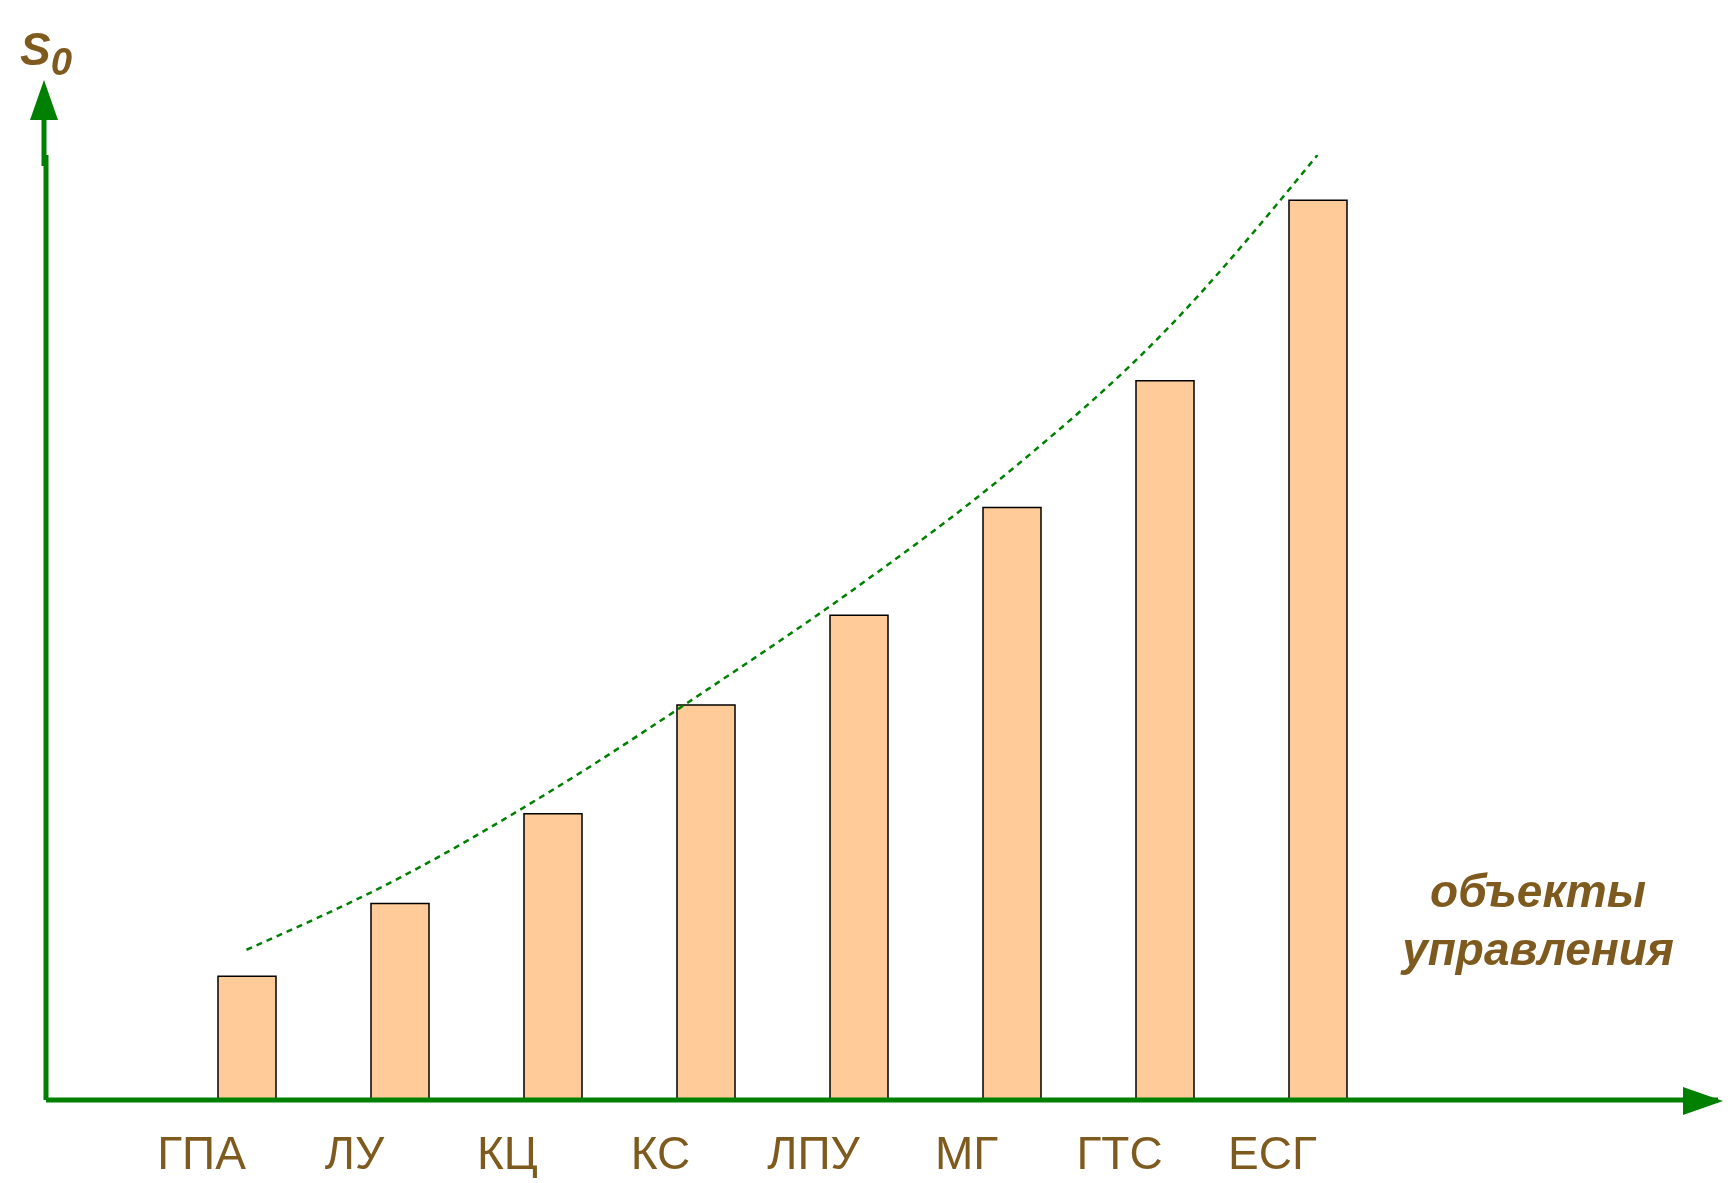 The width and height of the screenshot is (1731, 1183). Describe the element at coordinates (814, 1152) in the screenshot. I see `x-tick-label: ЛПУ` at that location.